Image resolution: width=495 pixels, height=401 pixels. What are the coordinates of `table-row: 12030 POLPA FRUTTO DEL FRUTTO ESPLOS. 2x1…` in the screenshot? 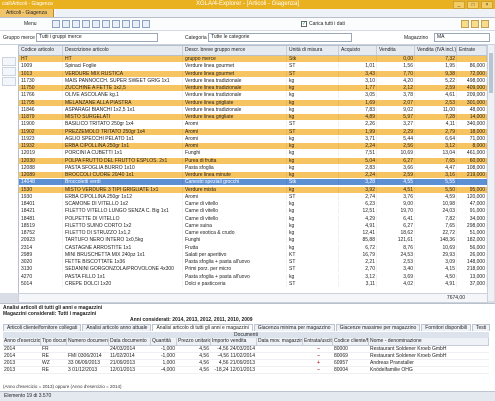 It's located at (253, 160).